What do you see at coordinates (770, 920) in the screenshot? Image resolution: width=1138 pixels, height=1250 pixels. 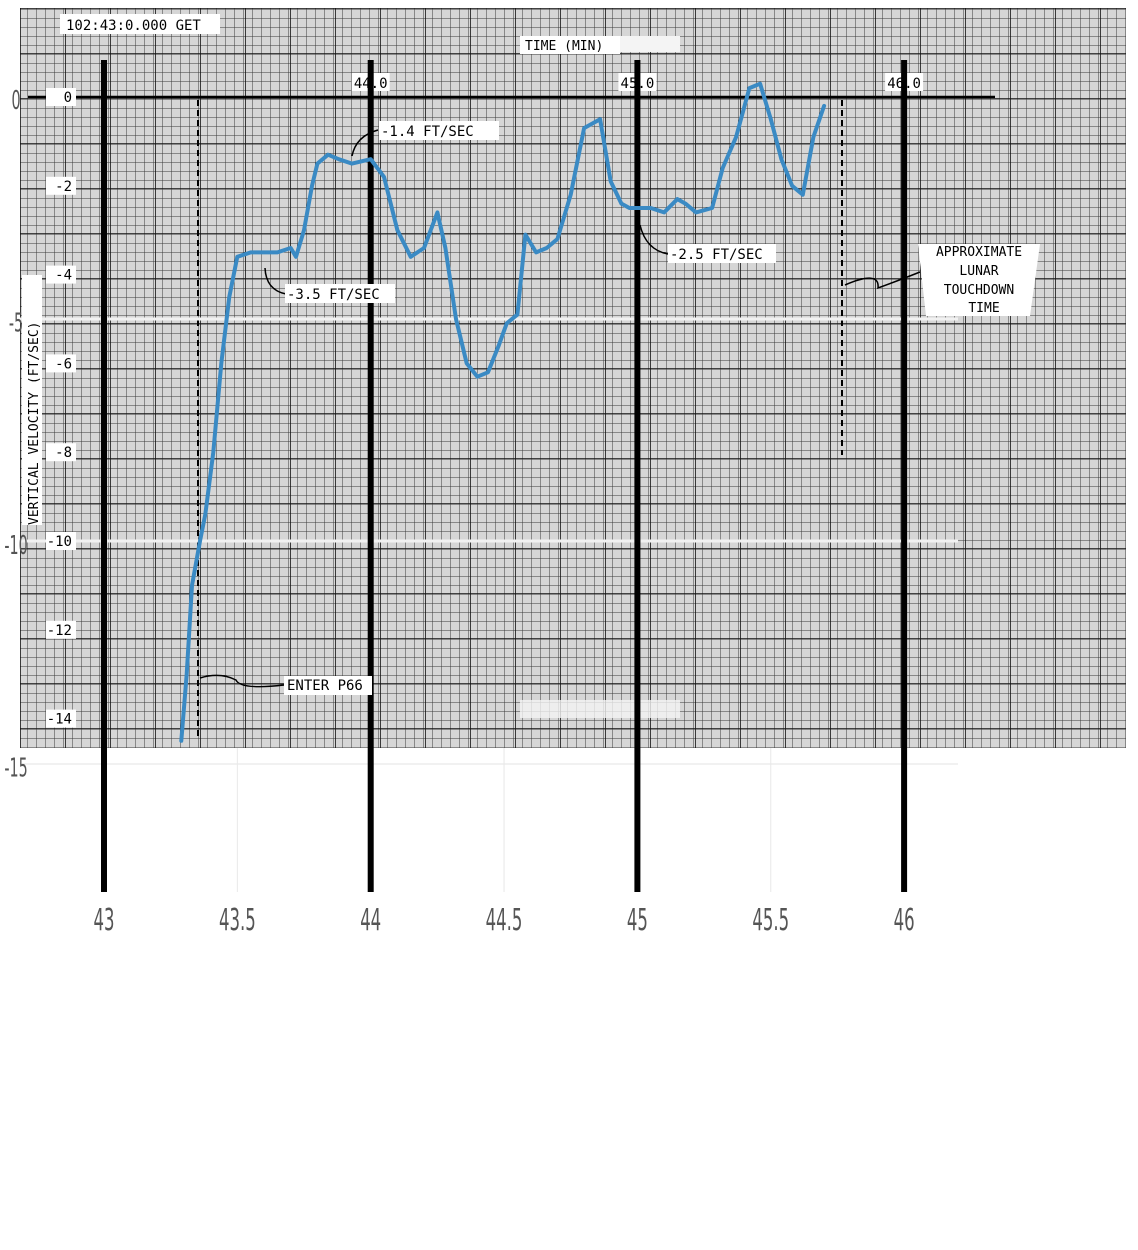 I see `outer-x-tick-label: 45.5` at bounding box center [770, 920].